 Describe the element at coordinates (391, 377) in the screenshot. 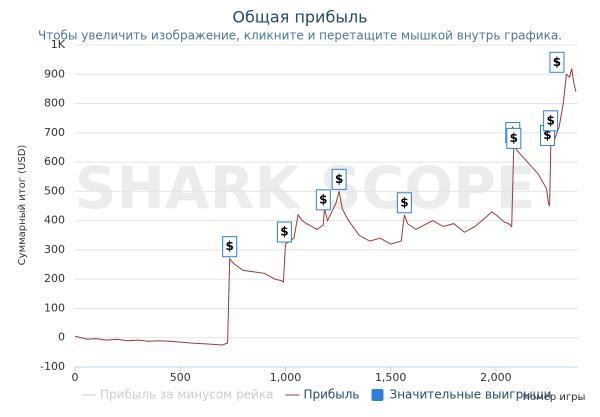

I see `x-tick-label: 1,500` at that location.